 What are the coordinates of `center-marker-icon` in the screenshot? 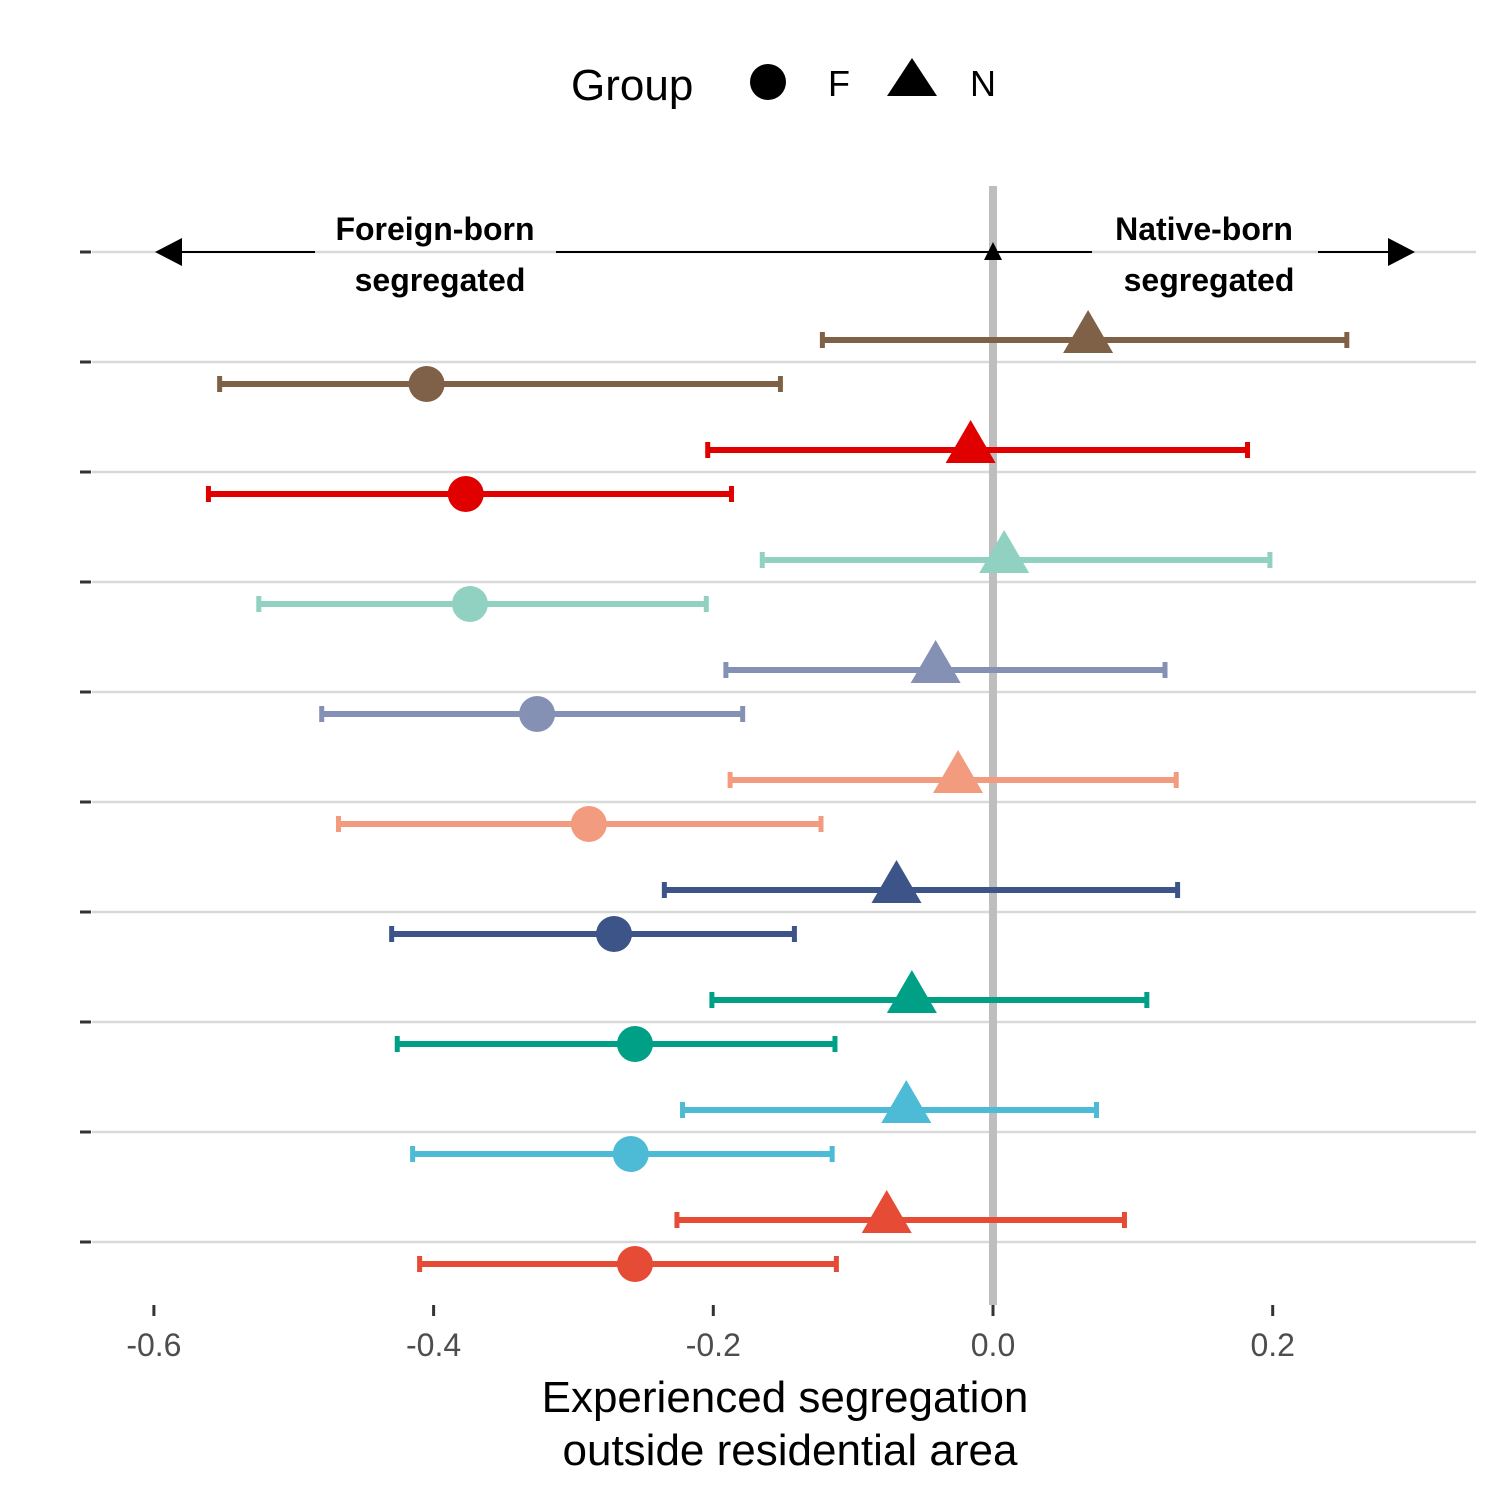 It's located at (993, 251).